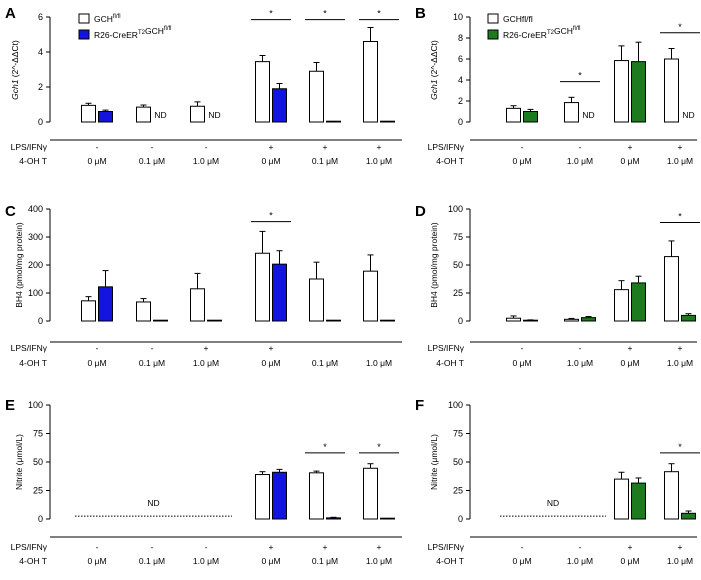 This screenshot has width=701, height=580. I want to click on legend-superscript: T2, so click(142, 33).